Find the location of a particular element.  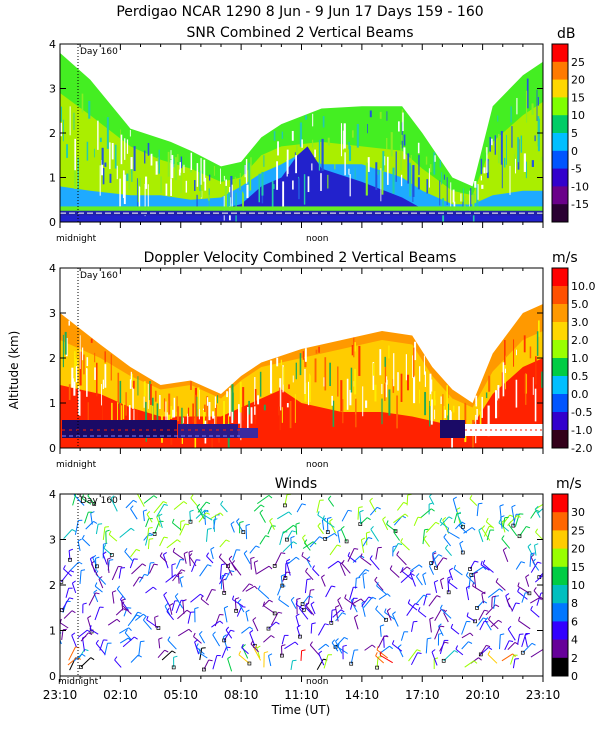

winds-xtick-label: 17:10 is located at coordinates (422, 695).